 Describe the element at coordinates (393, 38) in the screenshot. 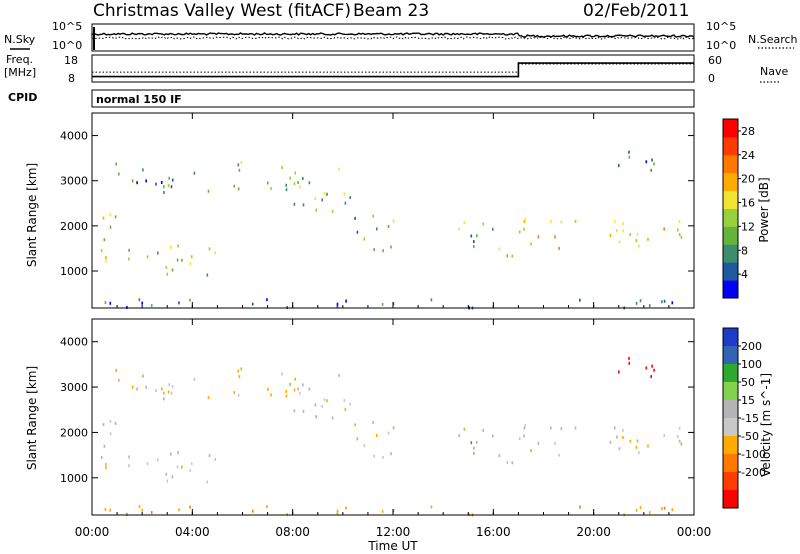

I see `noise-search-line` at that location.